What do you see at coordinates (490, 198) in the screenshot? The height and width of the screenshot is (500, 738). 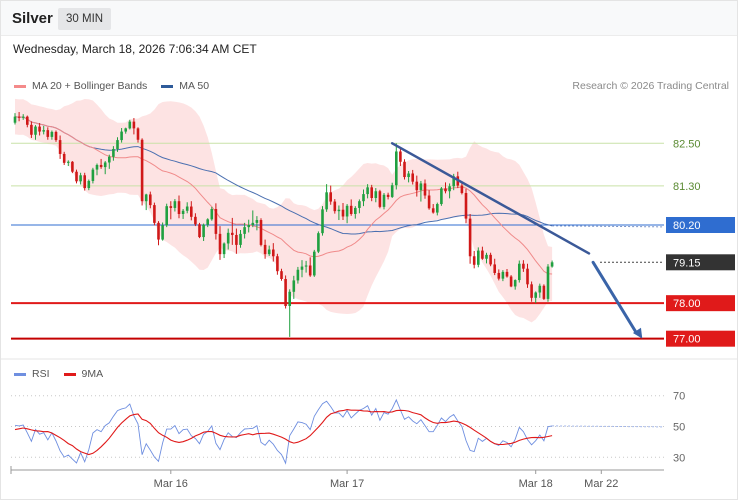 I see `resistance-trendline` at bounding box center [490, 198].